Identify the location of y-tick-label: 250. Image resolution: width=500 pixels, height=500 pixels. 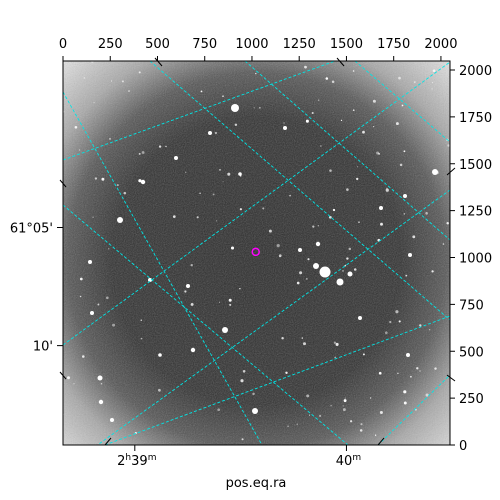
(471, 399).